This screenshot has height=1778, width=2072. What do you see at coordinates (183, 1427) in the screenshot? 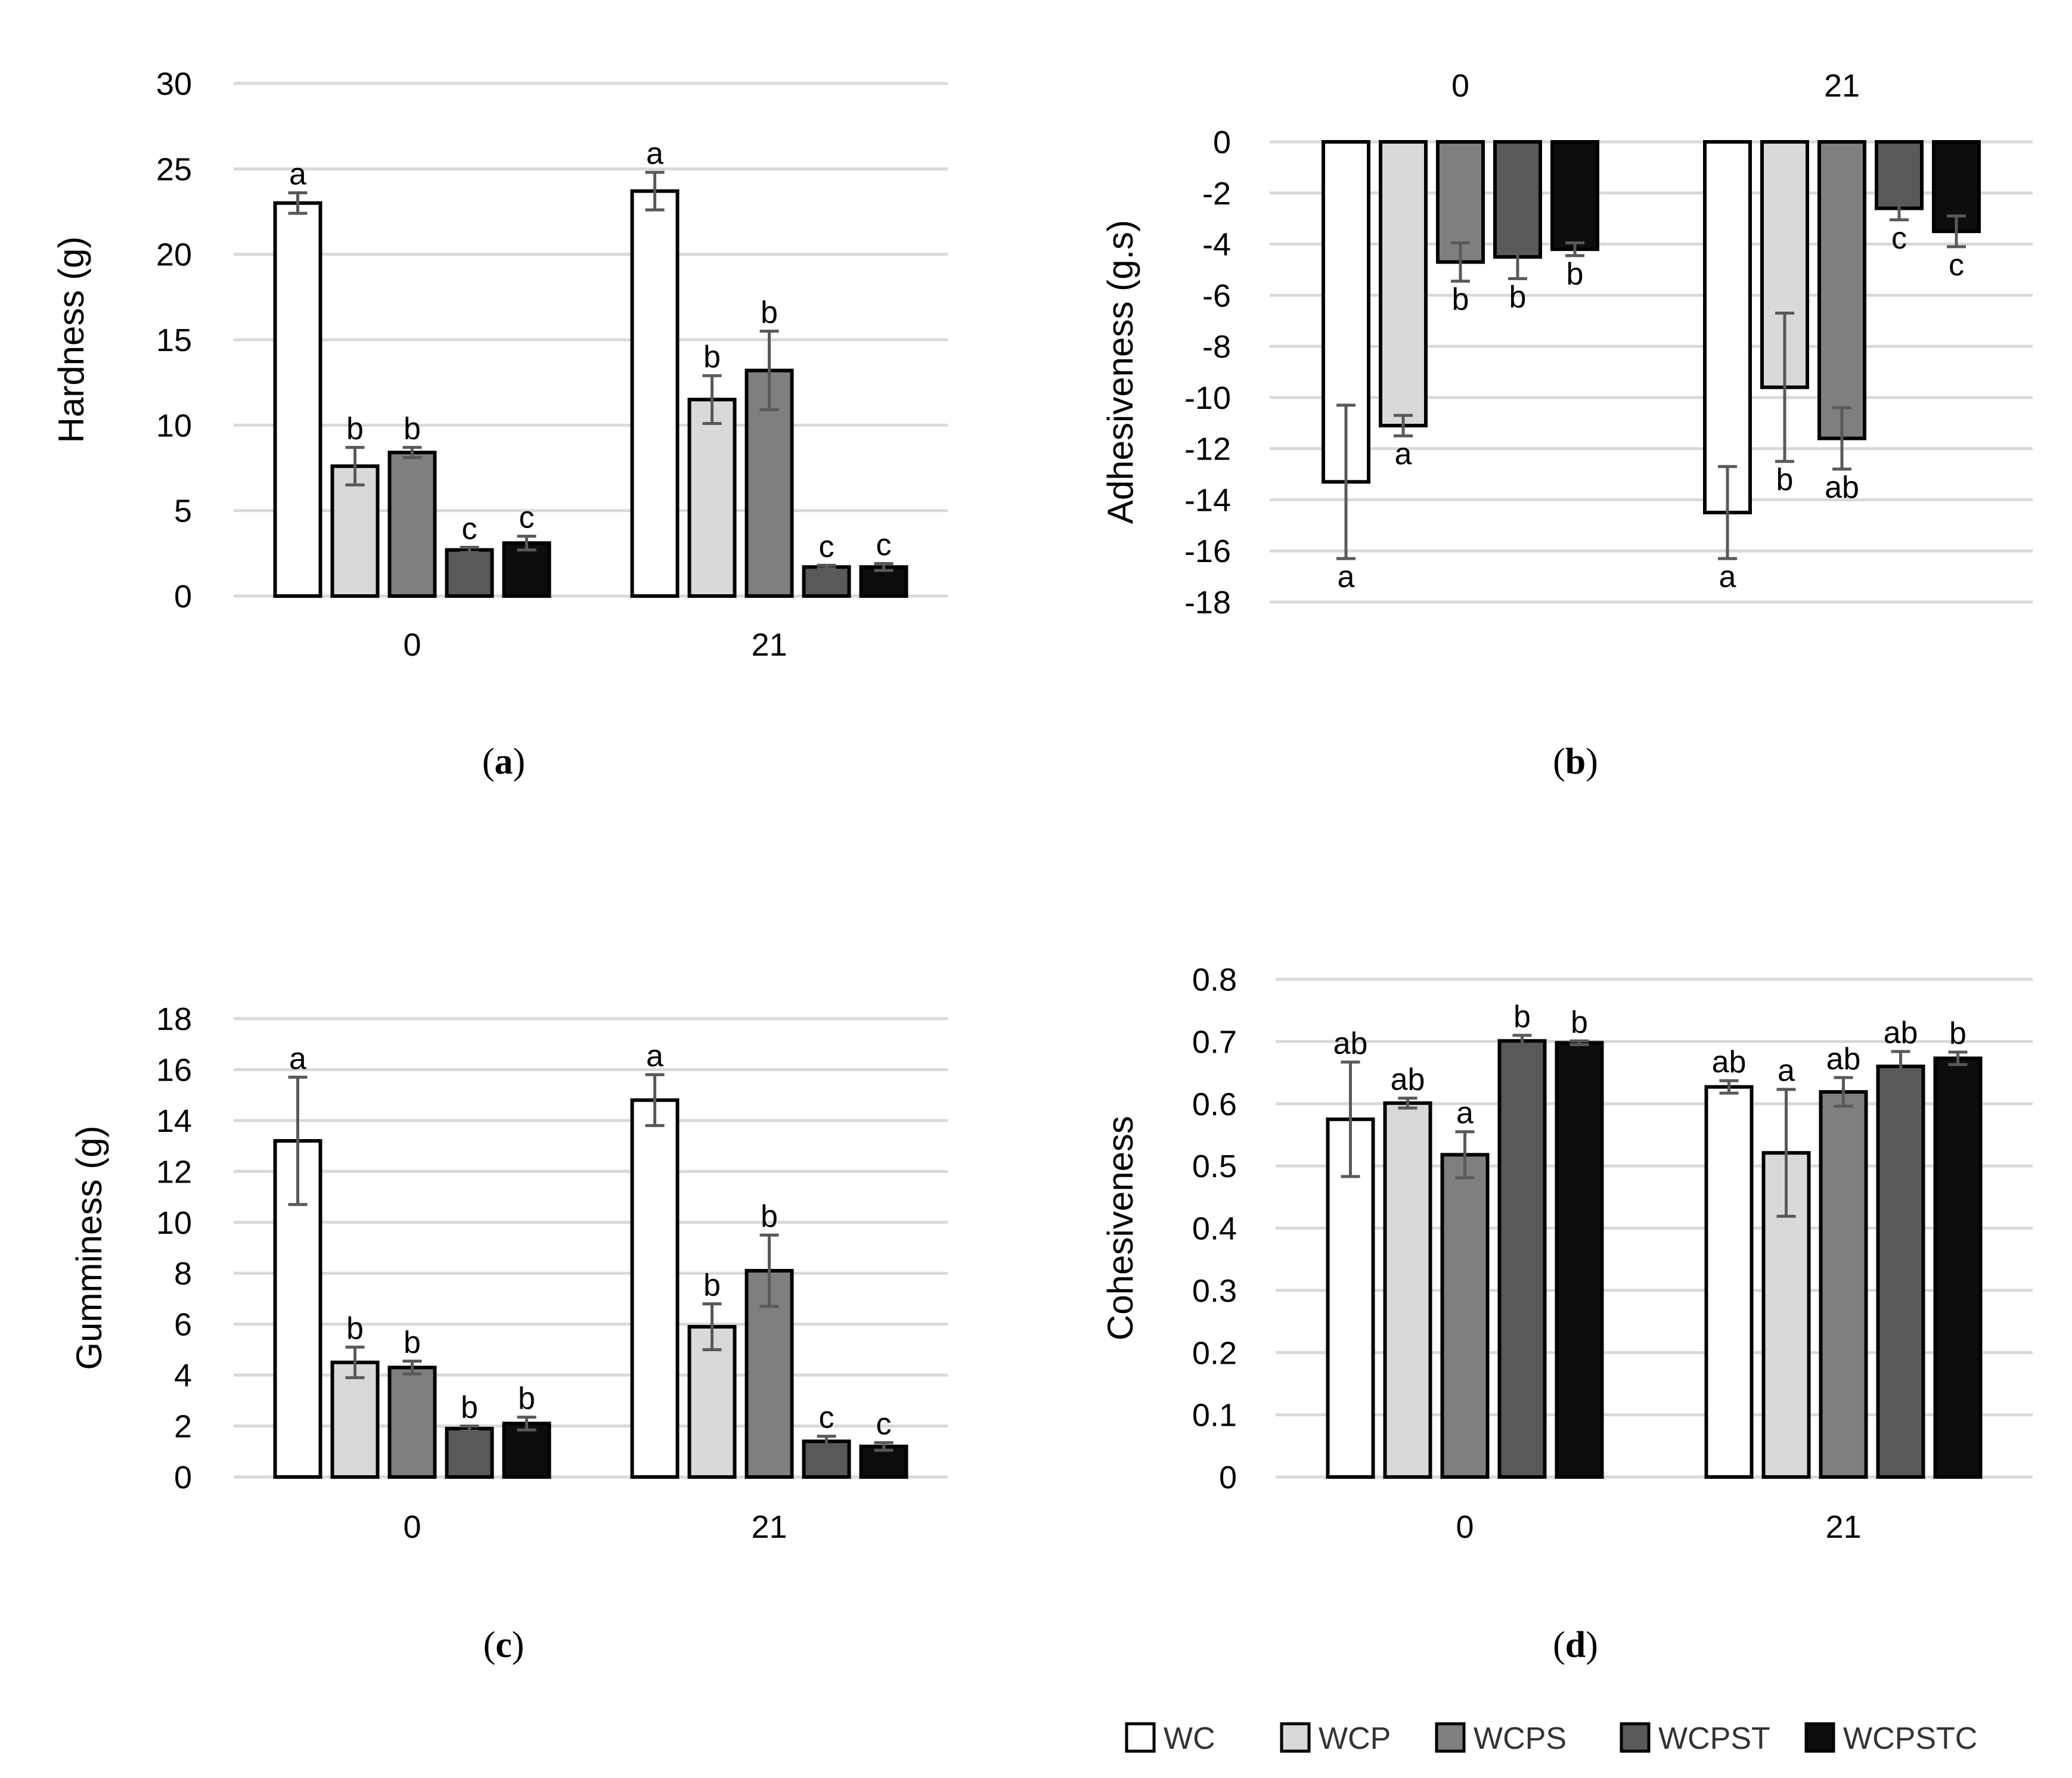
I see `y-tick-label: 2` at bounding box center [183, 1427].